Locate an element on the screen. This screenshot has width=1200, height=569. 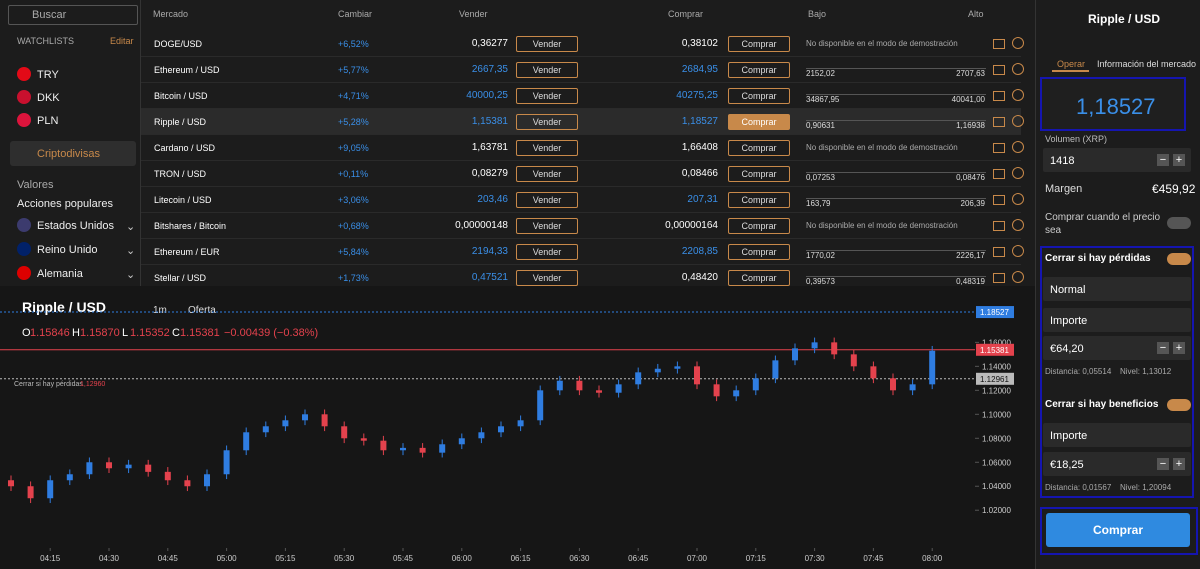
market-name: Ethereum / EUR is located at coordinates (187, 252).